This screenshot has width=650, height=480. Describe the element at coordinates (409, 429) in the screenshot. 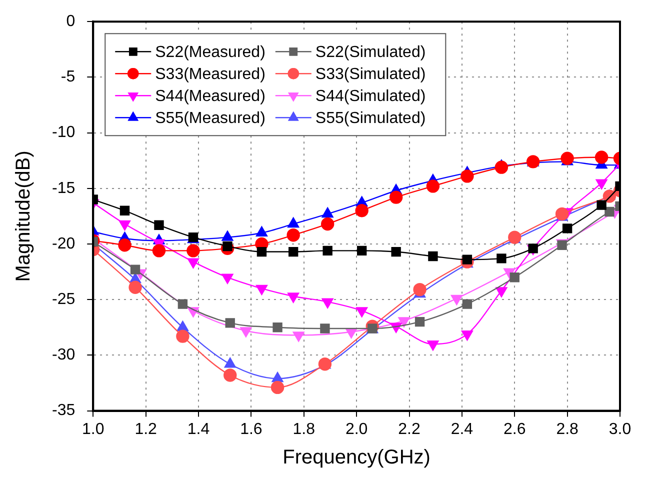

I see `x-tick-label: 2.2` at that location.